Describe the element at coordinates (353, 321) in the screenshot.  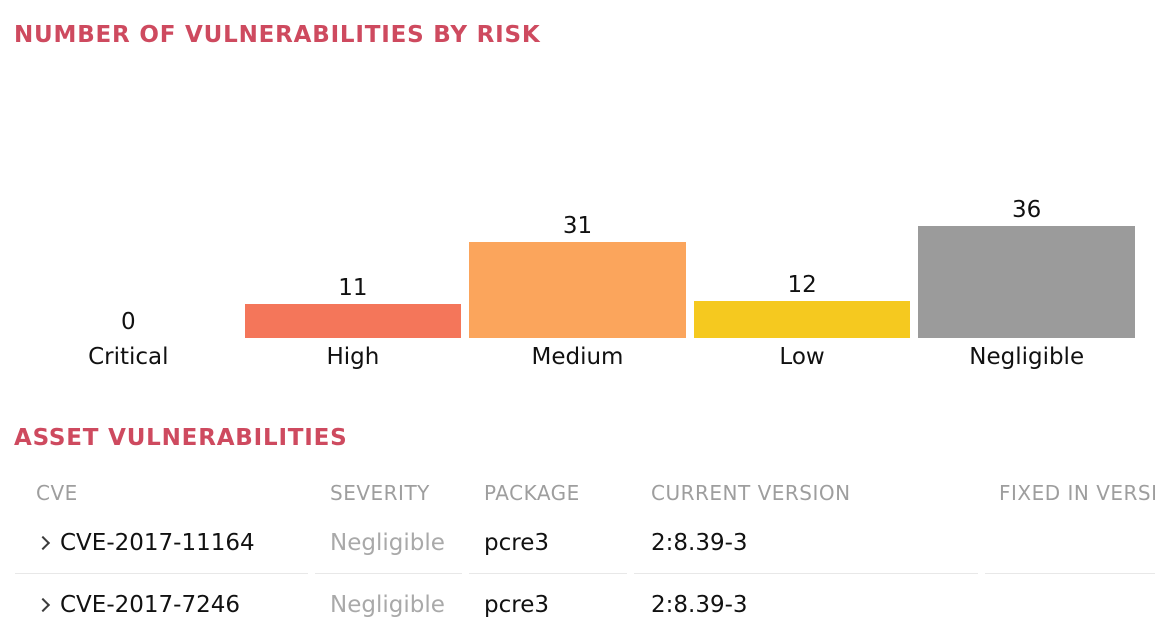
I see `bar-high` at that location.